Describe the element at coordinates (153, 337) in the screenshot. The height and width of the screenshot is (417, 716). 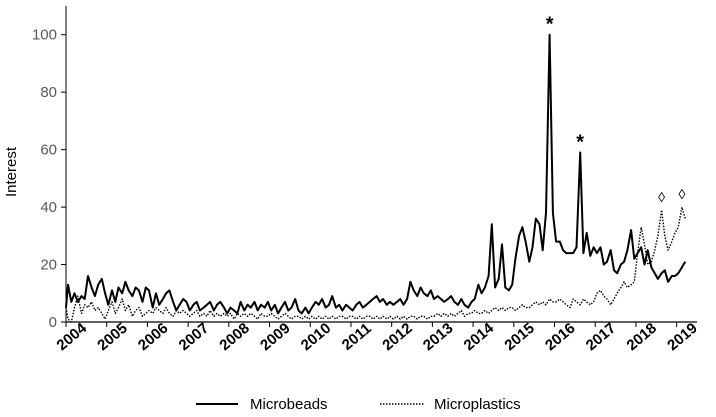
I see `x-tick-label: 2006` at that location.